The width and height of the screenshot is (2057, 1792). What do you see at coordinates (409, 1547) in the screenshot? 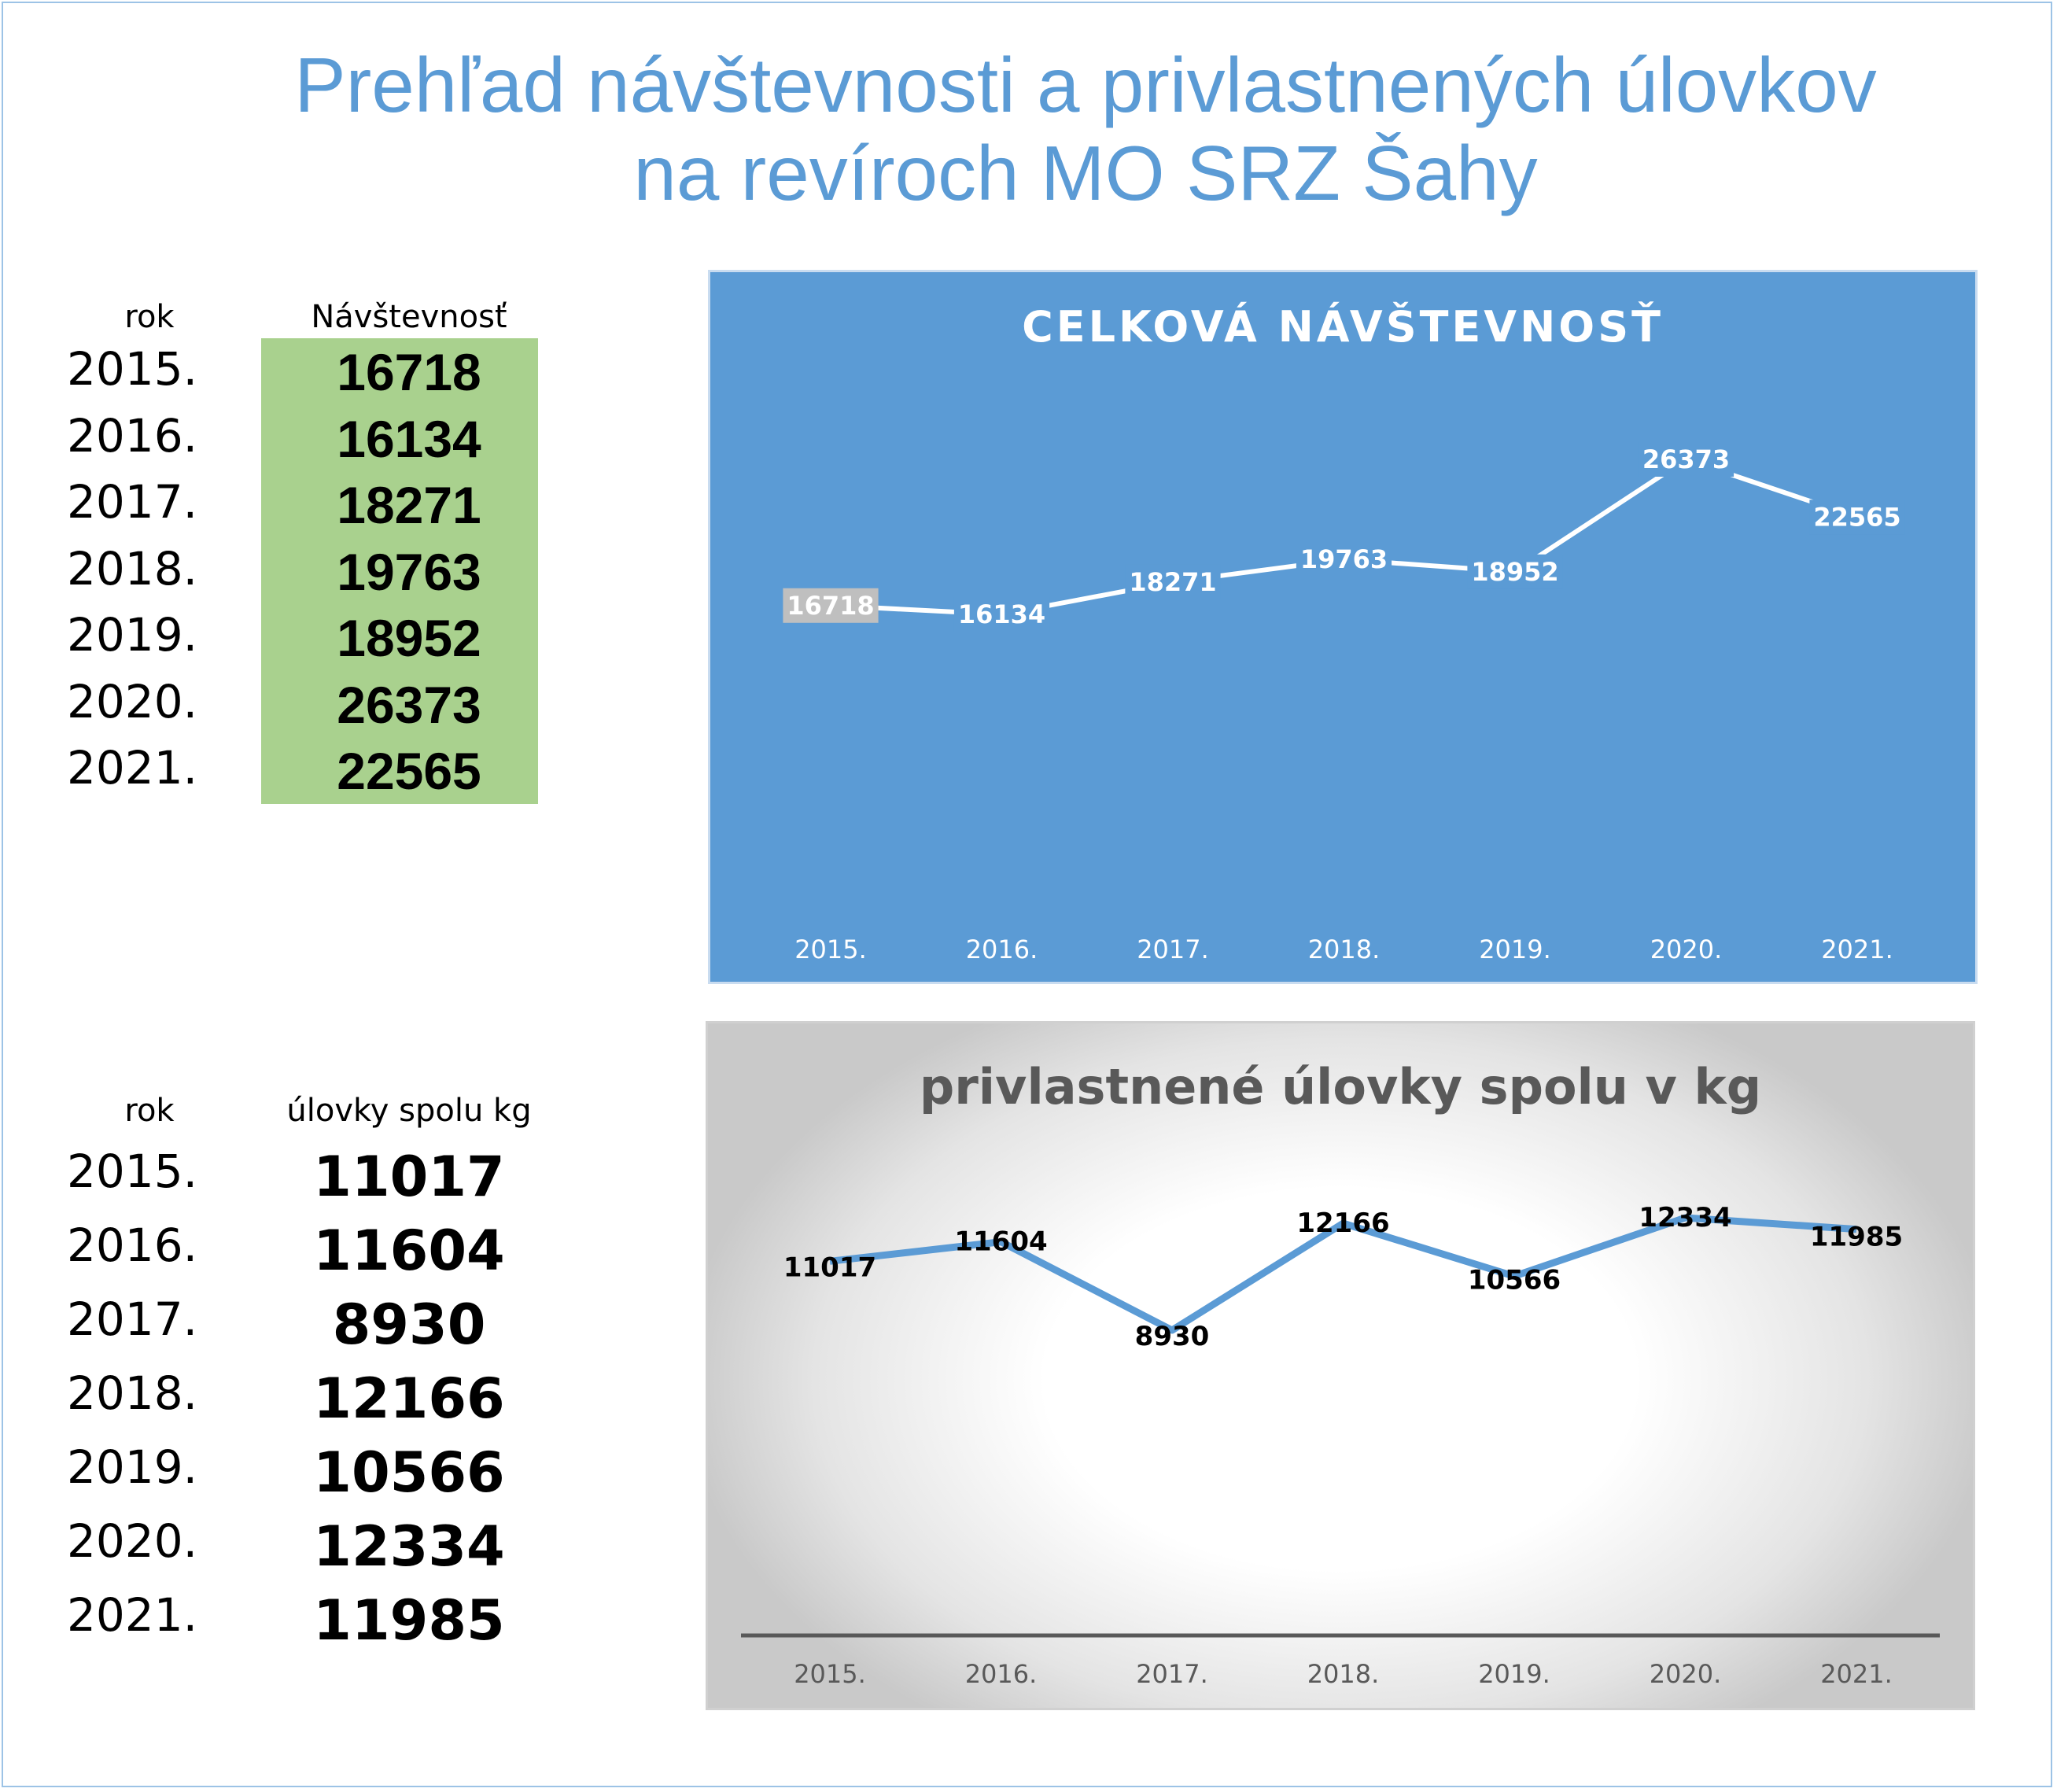
I see `table-value: 12334` at bounding box center [409, 1547].